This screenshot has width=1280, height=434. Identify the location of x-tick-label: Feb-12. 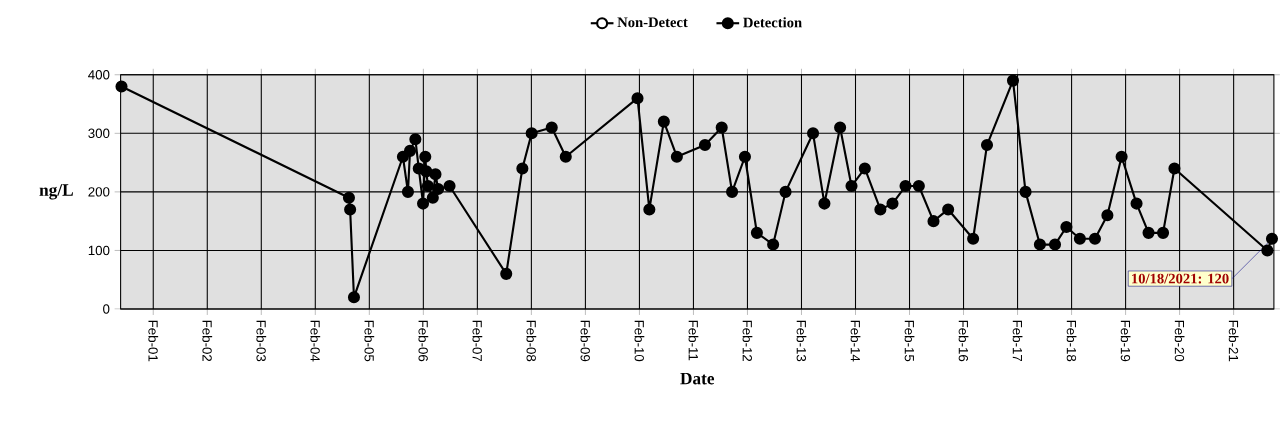
(747, 341).